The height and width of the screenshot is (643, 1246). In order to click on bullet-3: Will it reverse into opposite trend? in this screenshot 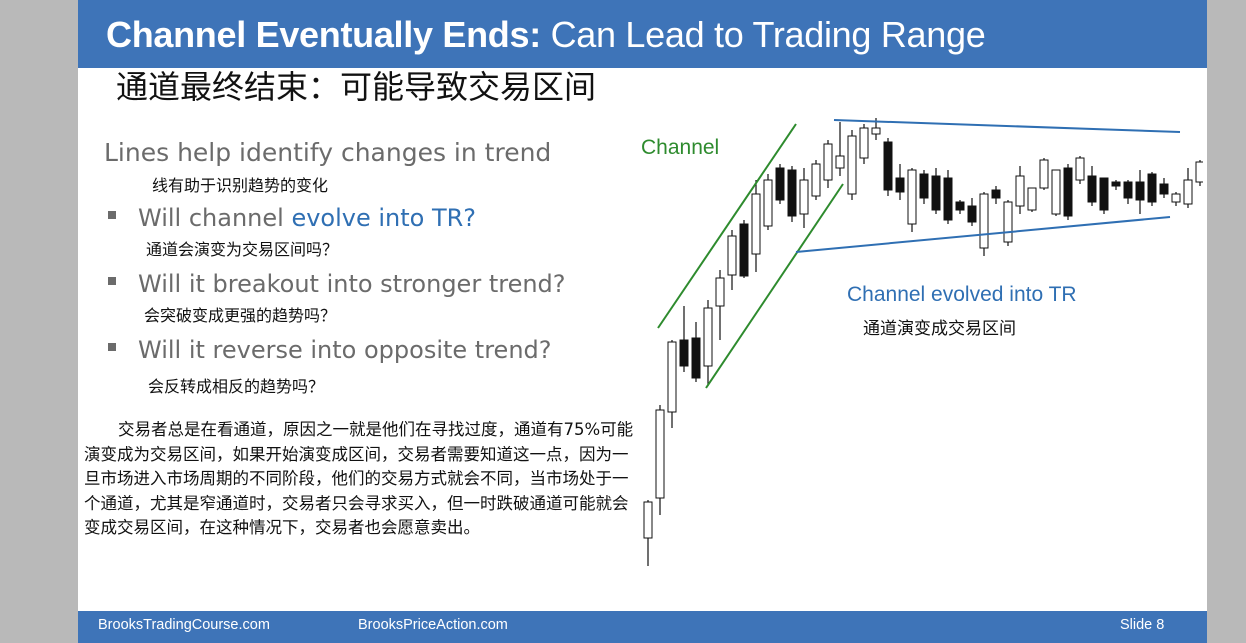, I will do `click(330, 350)`.